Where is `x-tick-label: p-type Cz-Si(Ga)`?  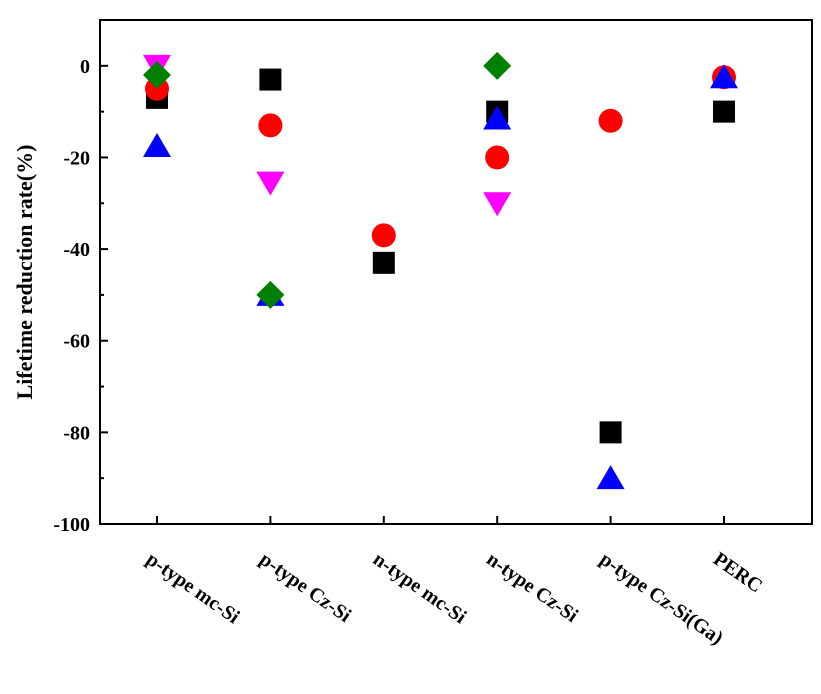 x-tick-label: p-type Cz-Si(Ga) is located at coordinates (661, 598).